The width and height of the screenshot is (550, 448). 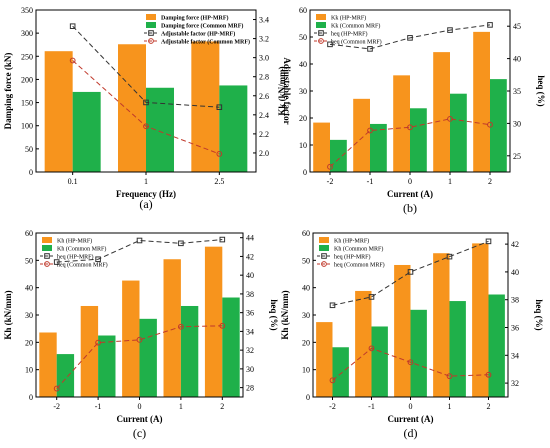 What do you see at coordinates (264, 58) in the screenshot?
I see `y-right-tick-label: 3.0` at bounding box center [264, 58].